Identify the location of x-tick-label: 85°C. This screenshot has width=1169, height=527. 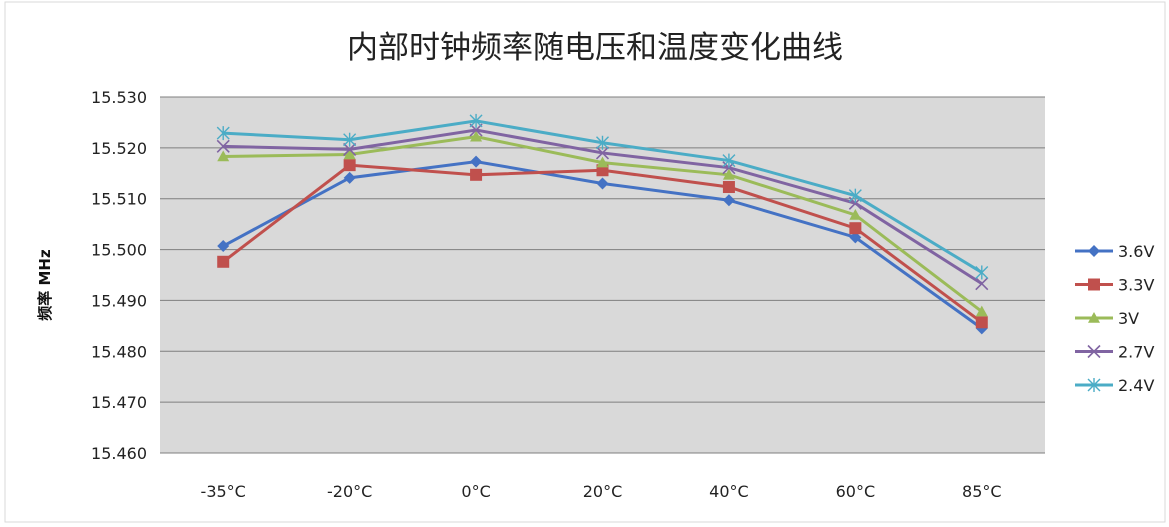
(982, 491).